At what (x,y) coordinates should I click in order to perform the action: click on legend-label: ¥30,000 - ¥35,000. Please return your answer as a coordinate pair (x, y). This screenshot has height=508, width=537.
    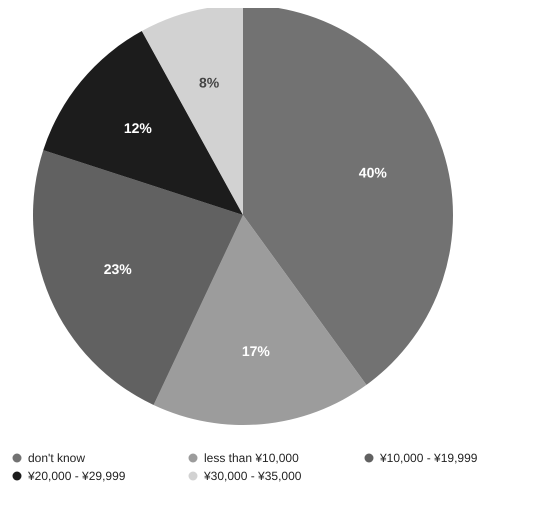
    Looking at the image, I should click on (252, 476).